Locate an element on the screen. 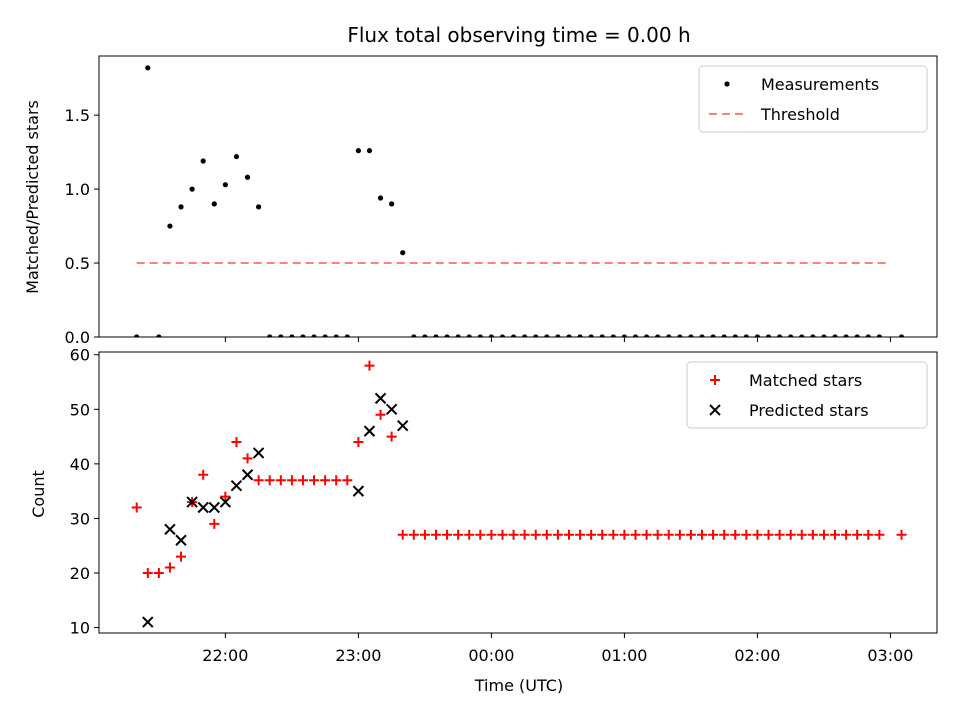  x-tick-label: 23:00 is located at coordinates (358, 655).